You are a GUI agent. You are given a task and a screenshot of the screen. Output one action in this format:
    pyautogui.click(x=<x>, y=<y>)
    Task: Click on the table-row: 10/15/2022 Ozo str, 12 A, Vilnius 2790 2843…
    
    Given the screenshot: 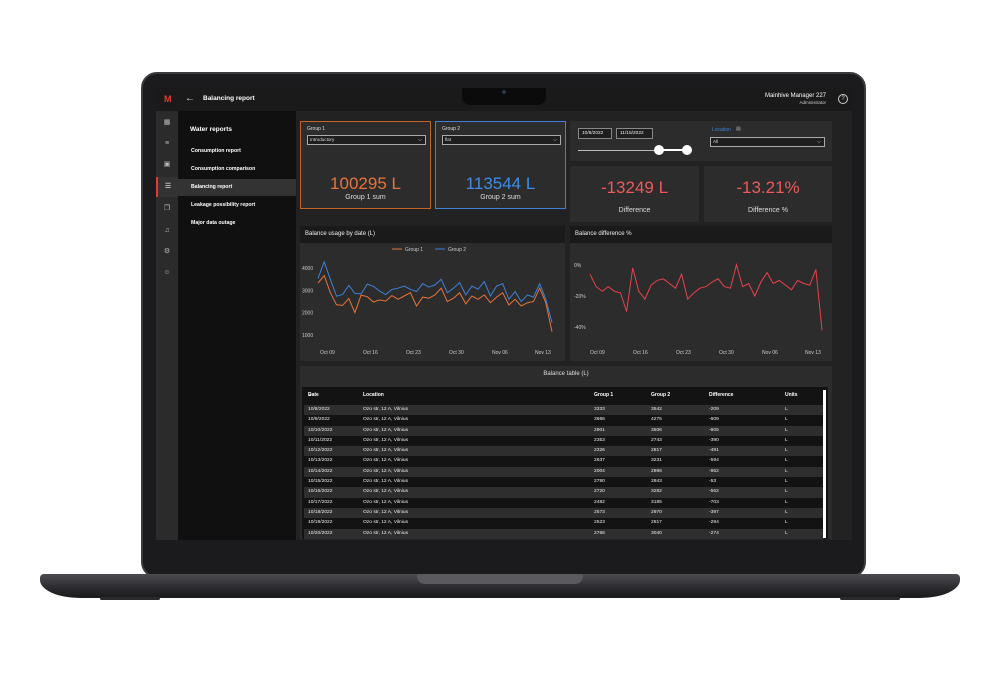 What is the action you would take?
    pyautogui.click(x=564, y=482)
    